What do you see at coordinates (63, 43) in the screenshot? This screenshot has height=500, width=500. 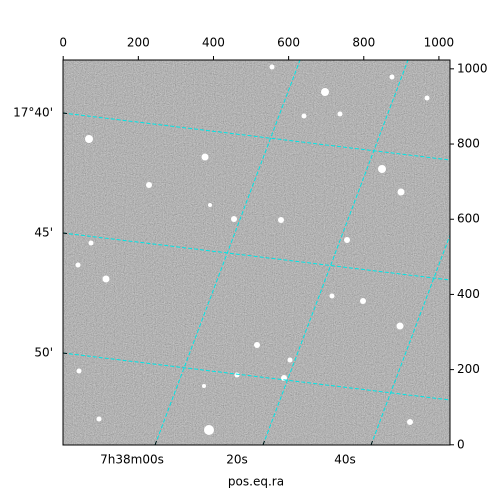 I see `top-tick-label: 0` at bounding box center [63, 43].